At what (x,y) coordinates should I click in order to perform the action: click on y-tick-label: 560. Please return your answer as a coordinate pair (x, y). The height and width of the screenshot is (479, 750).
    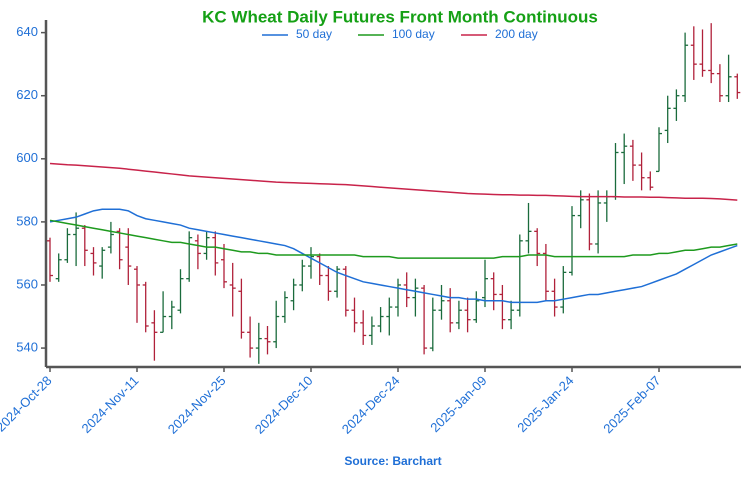
    Looking at the image, I should click on (27, 283).